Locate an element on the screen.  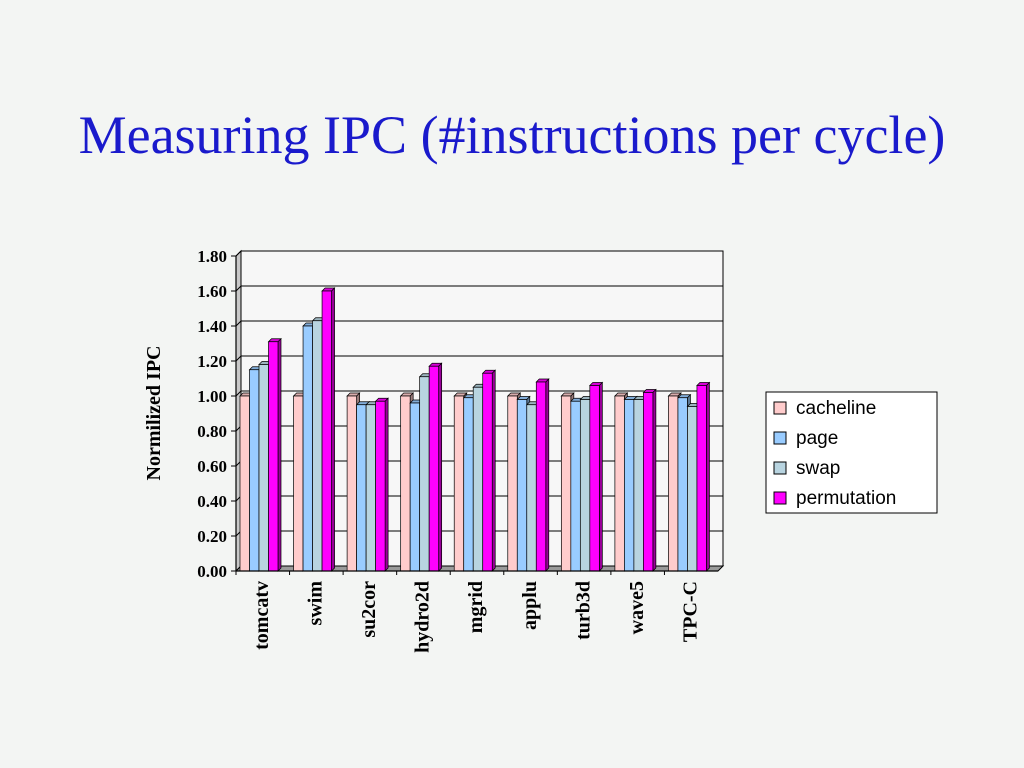
x-category-label: tomcatv is located at coordinates (262, 615).